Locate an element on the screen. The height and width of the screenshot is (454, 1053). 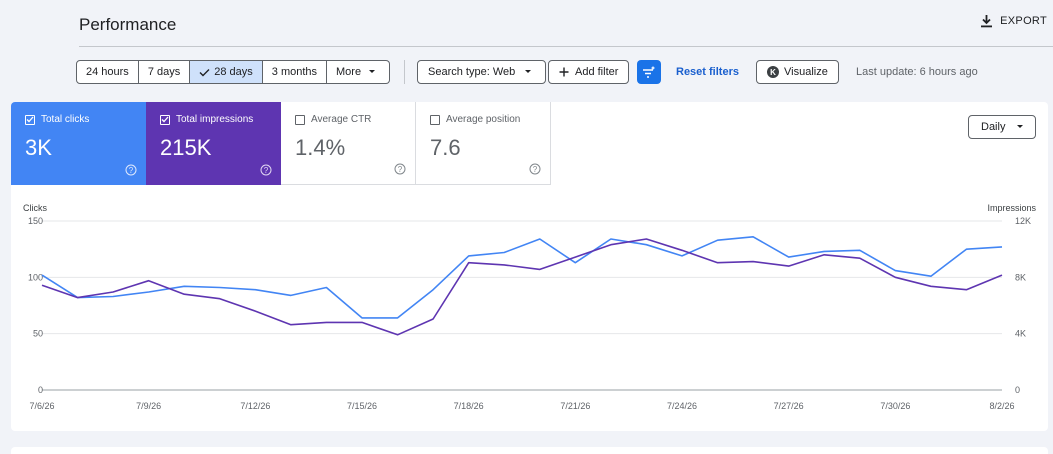
filter-settings-button is located at coordinates (649, 72).